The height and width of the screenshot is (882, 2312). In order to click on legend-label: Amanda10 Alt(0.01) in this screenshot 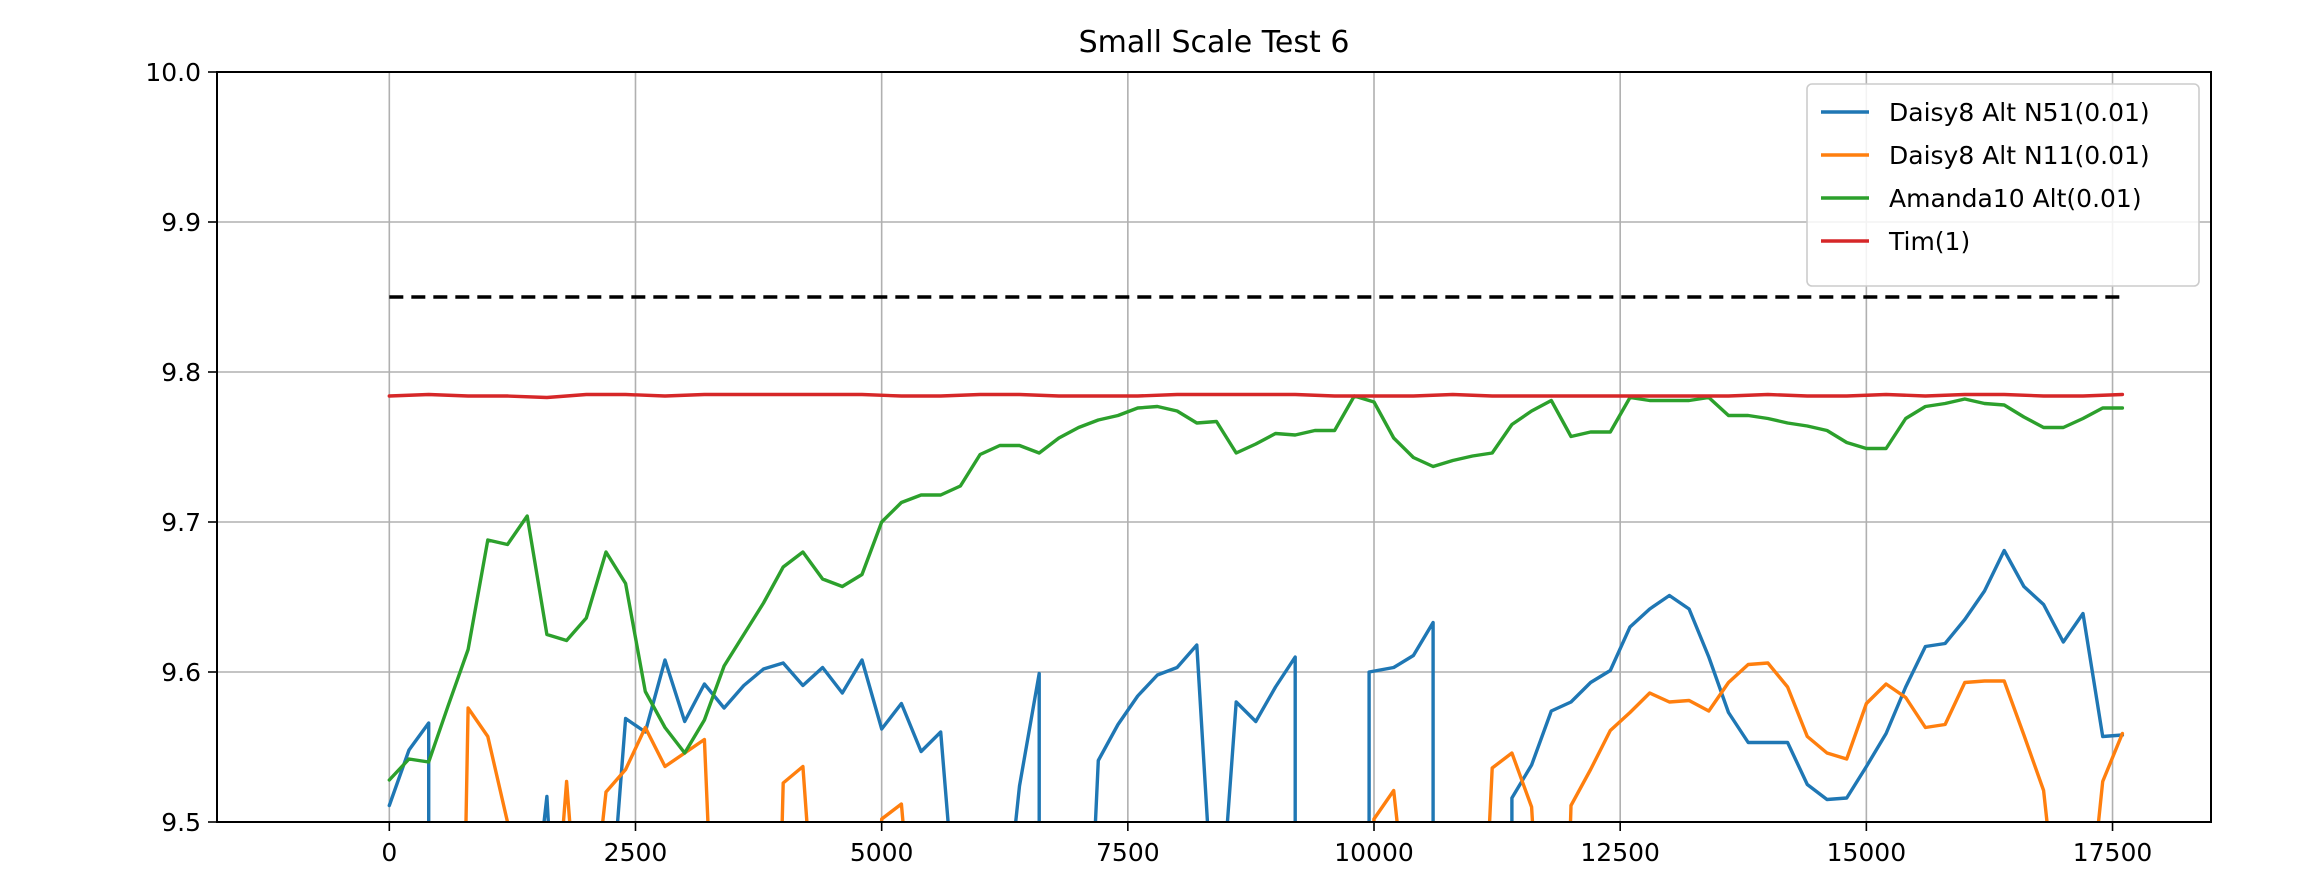, I will do `click(2015, 198)`.